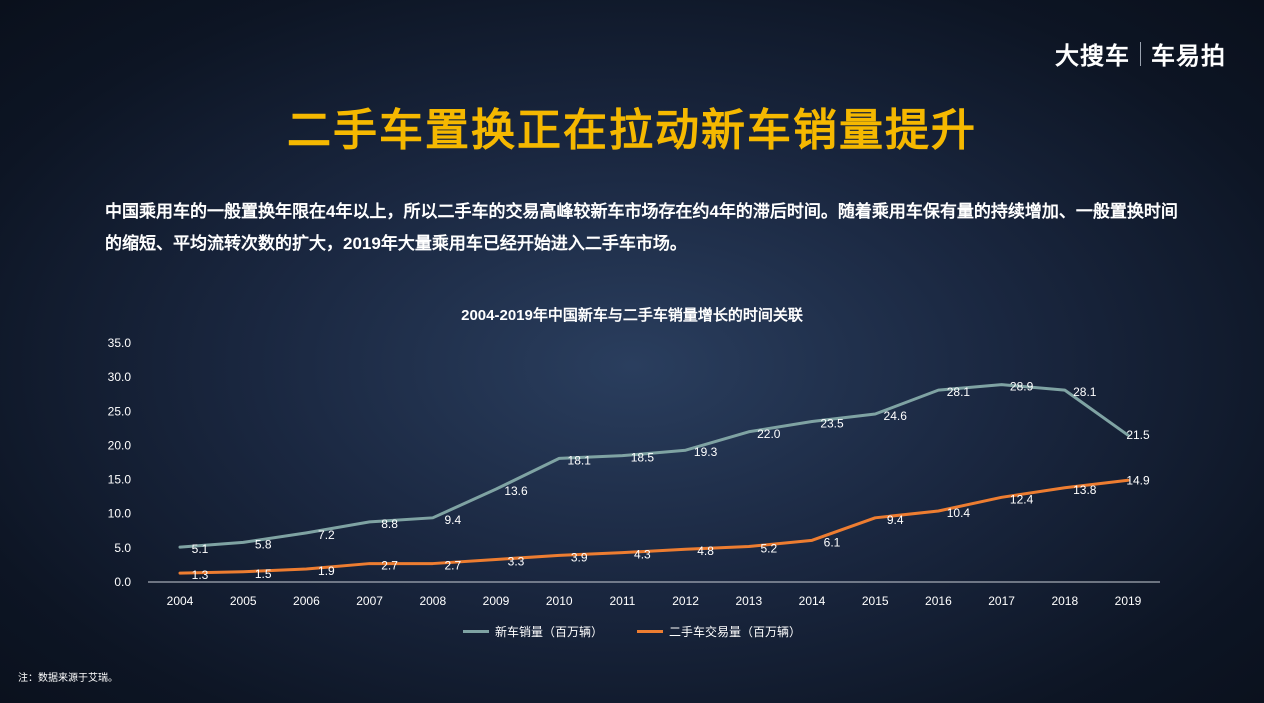  What do you see at coordinates (120, 411) in the screenshot?
I see `y-tick-label: 25.0` at bounding box center [120, 411].